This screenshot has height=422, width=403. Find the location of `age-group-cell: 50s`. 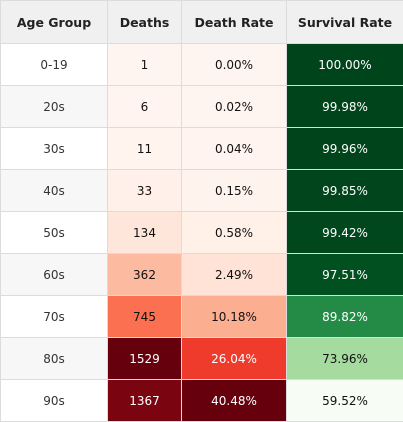

age-group-cell: 50s is located at coordinates (54, 233).